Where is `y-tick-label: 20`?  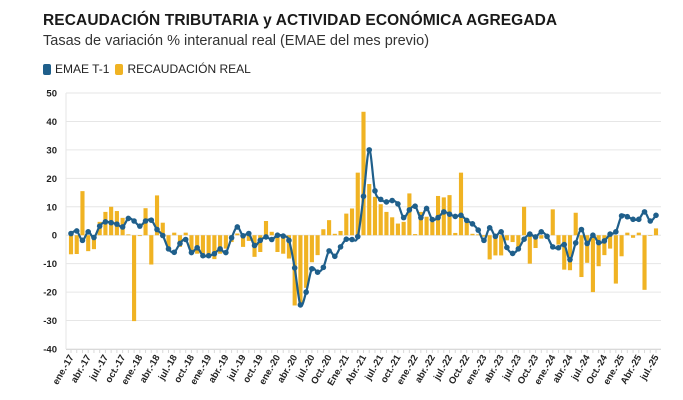
y-tick-label: 20 is located at coordinates (51, 179).